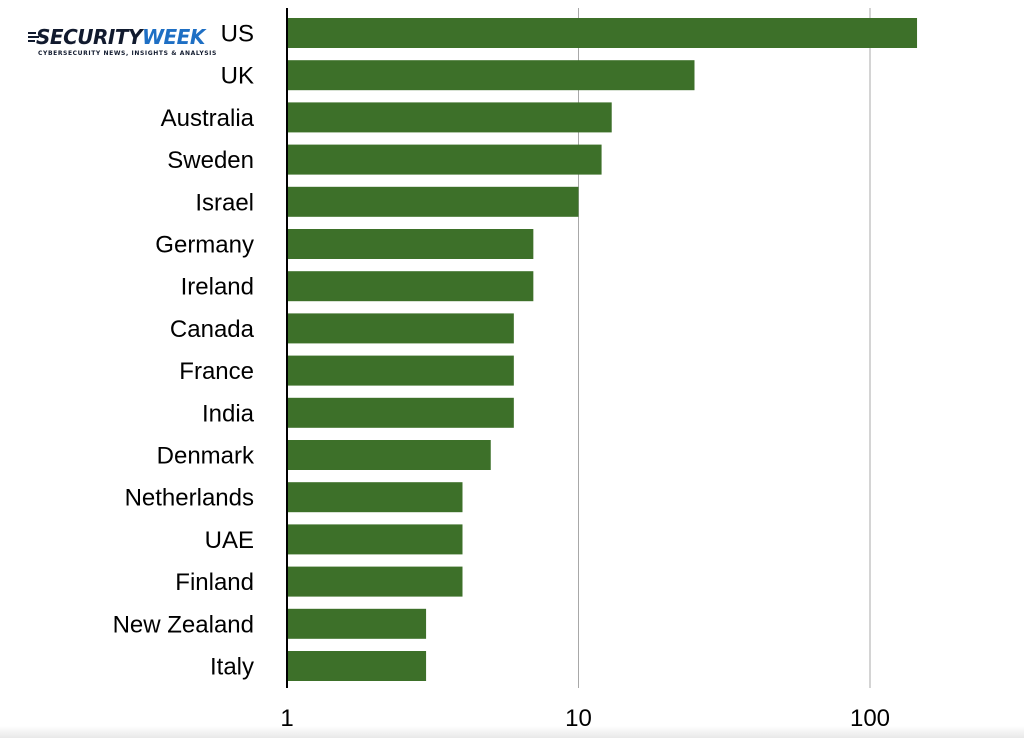 This screenshot has width=1024, height=738. I want to click on category-label: Netherlands, so click(189, 498).